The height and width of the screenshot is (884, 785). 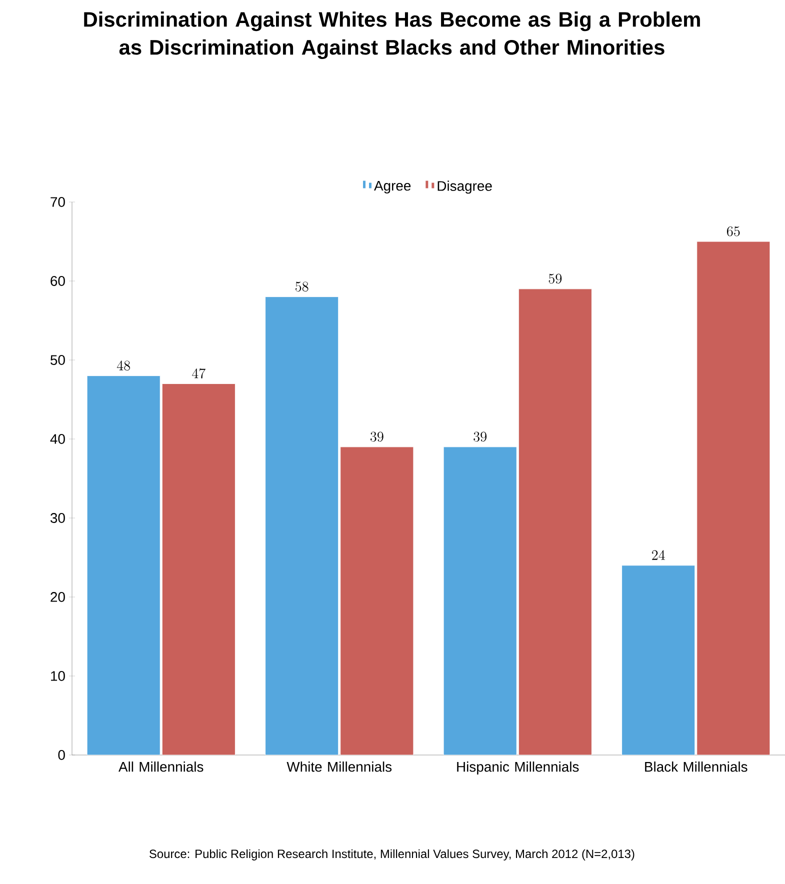 What do you see at coordinates (518, 768) in the screenshot?
I see `x-tick-label: Hispanic Millennials` at bounding box center [518, 768].